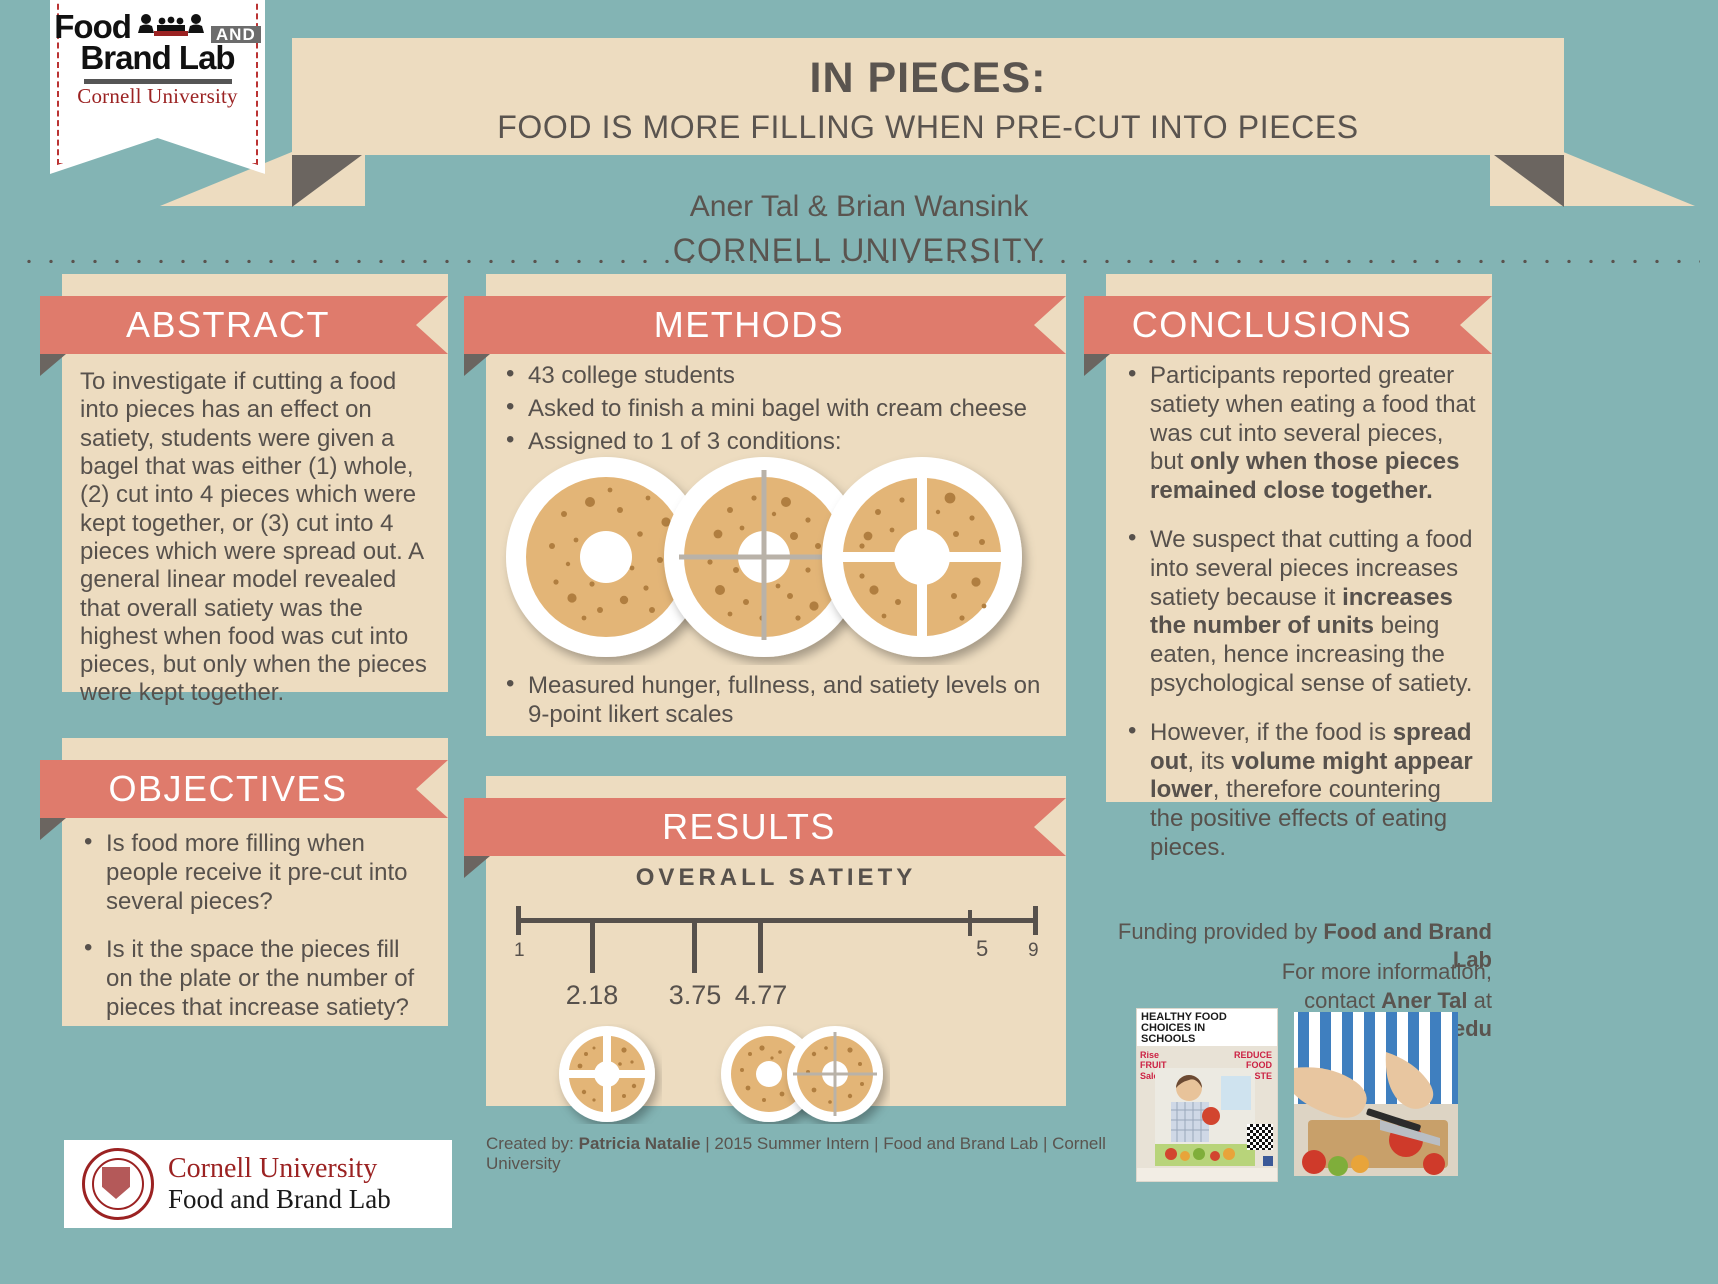 The height and width of the screenshot is (1284, 1718). Describe the element at coordinates (1271, 732) in the screenshot. I see `body-text: However, if the food is` at that location.